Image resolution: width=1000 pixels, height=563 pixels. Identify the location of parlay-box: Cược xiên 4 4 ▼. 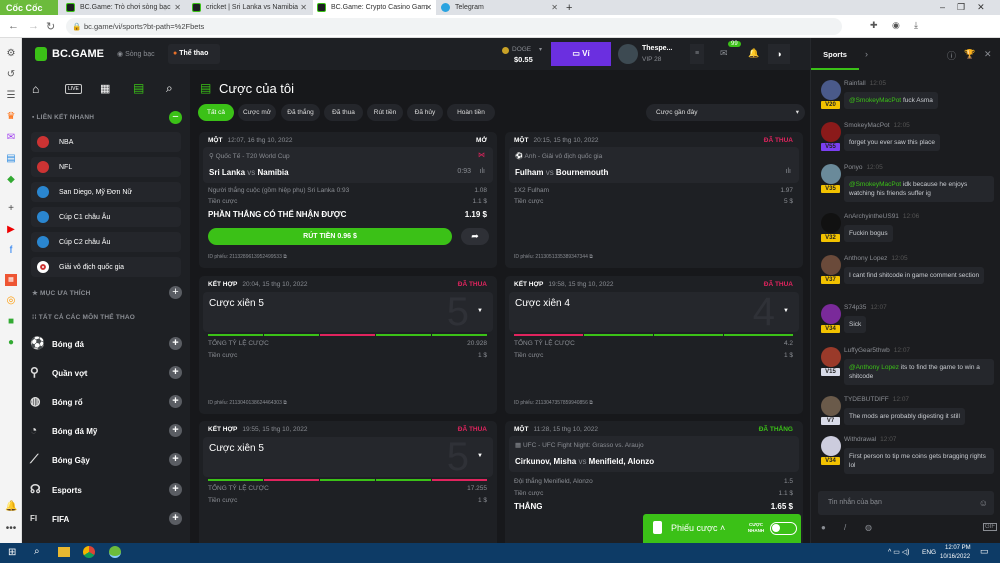
(654, 312).